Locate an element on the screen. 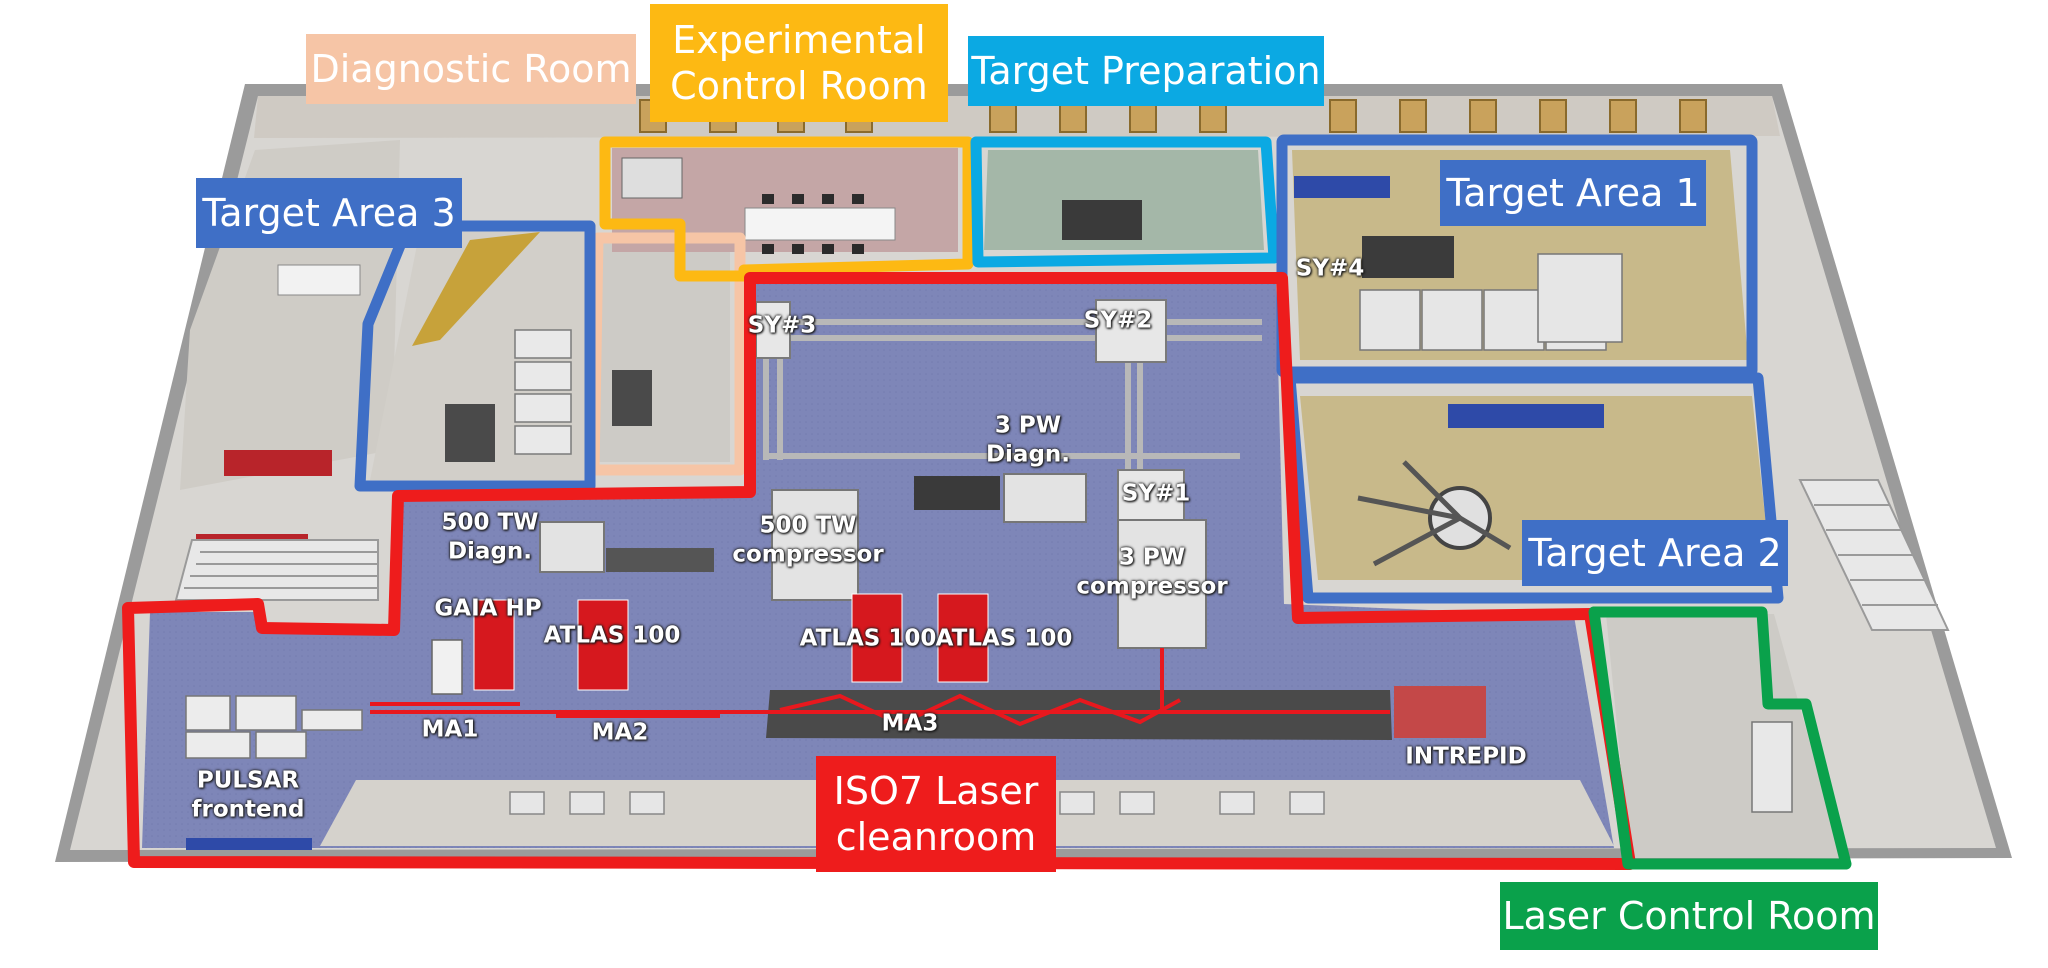 Image resolution: width=2048 pixels, height=968 pixels. office-desk is located at coordinates (319, 280).